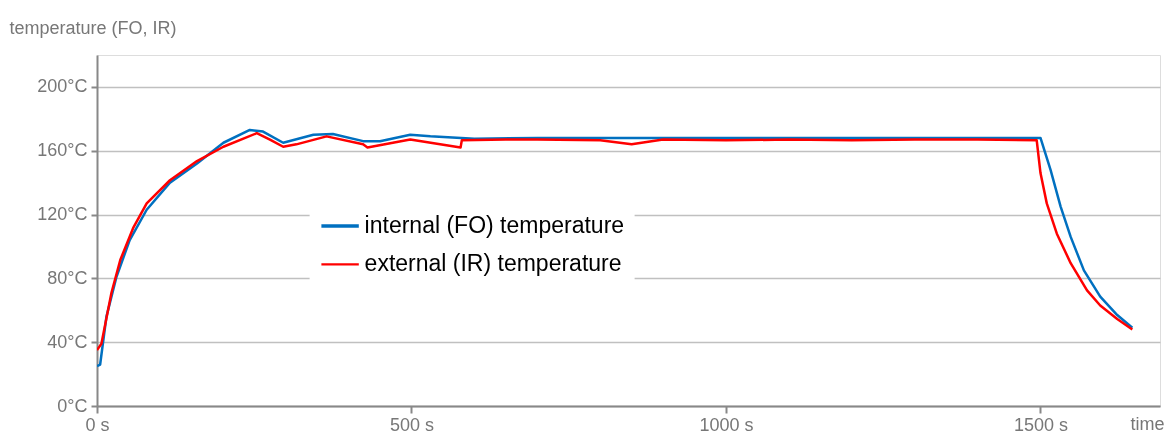 The height and width of the screenshot is (447, 1166). What do you see at coordinates (72, 405) in the screenshot?
I see `y-tick-label: 0°C` at bounding box center [72, 405].